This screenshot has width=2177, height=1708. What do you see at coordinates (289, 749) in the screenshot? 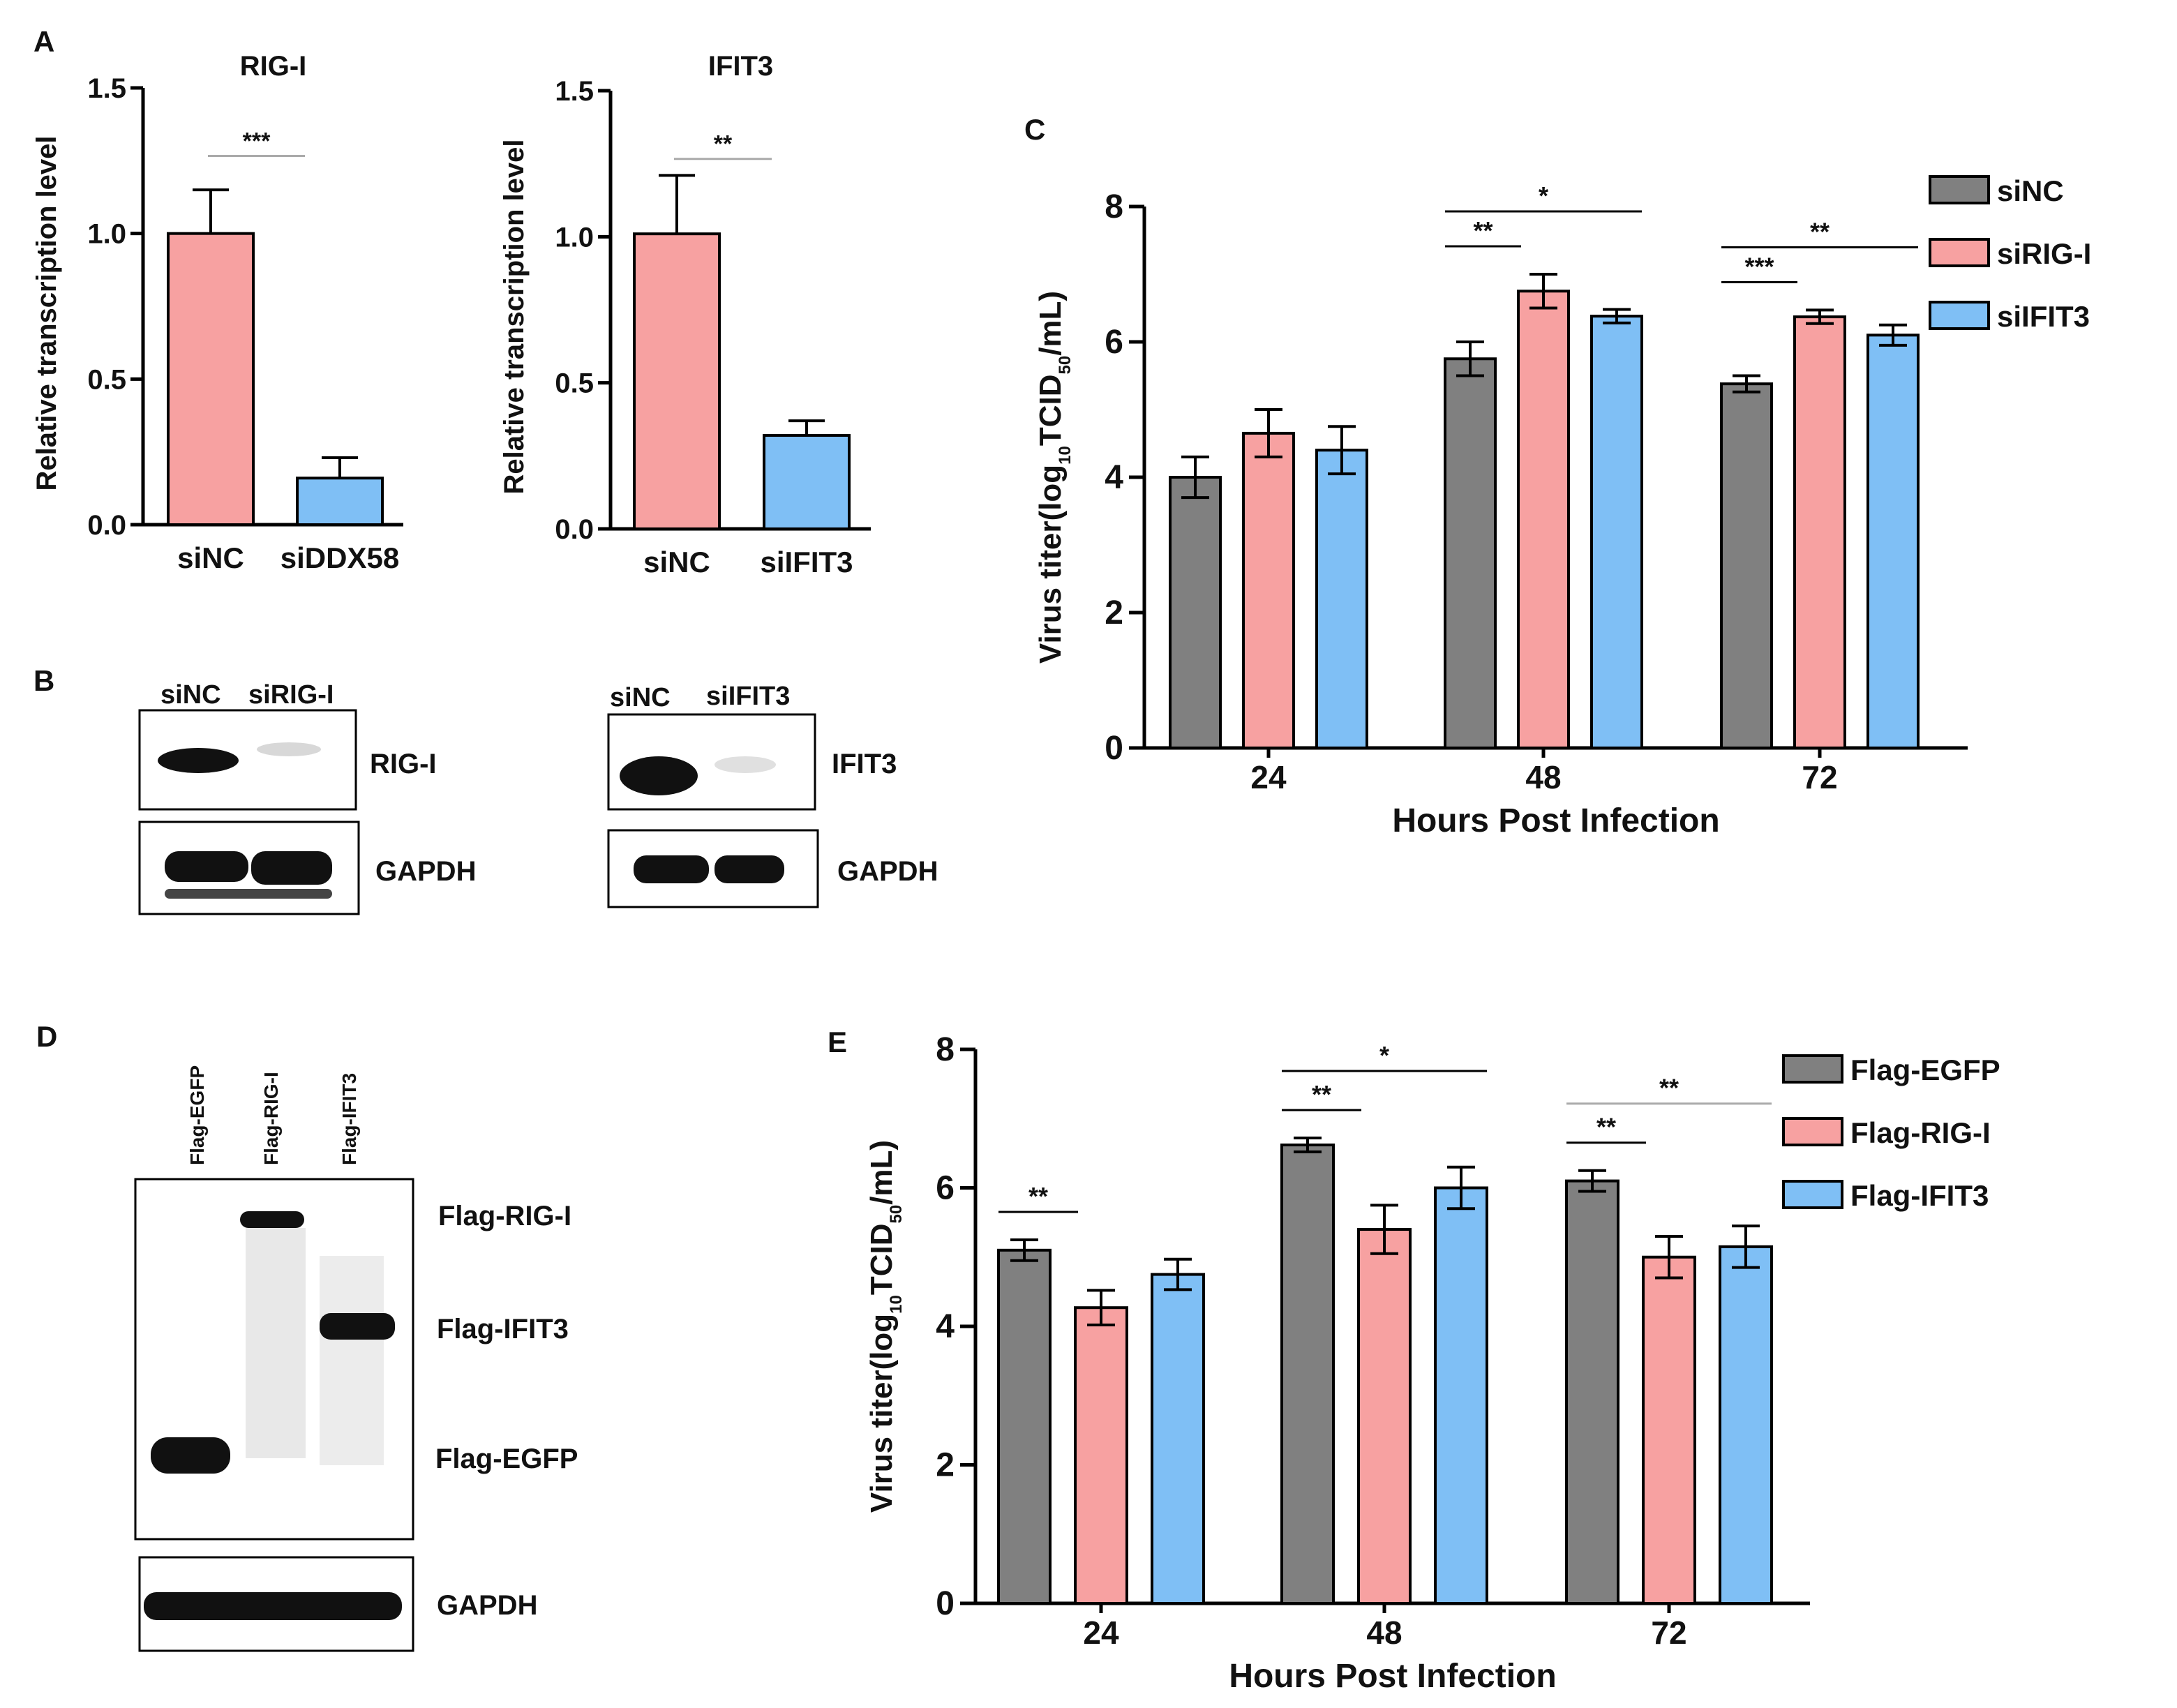
I see `blot-band-faint` at bounding box center [289, 749].